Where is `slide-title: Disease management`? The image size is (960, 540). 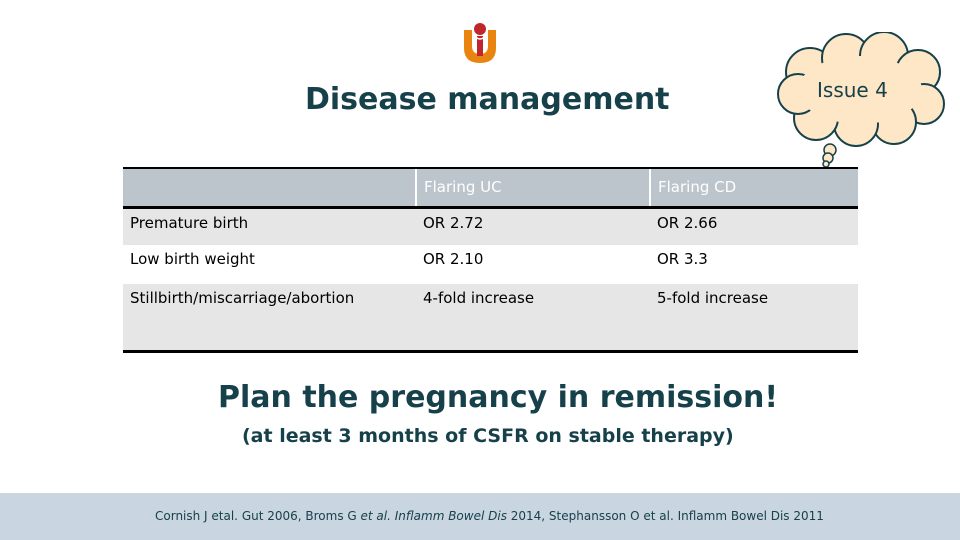 slide-title: Disease management is located at coordinates (487, 99).